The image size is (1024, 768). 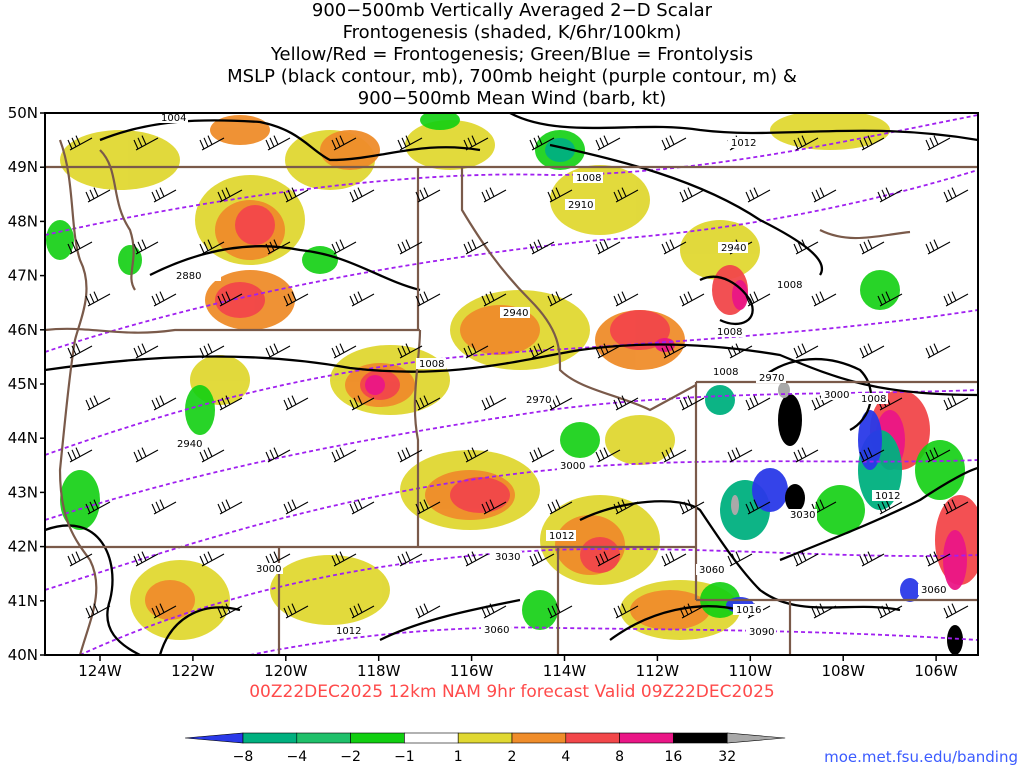 What do you see at coordinates (565, 671) in the screenshot?
I see `lon-label: 114W` at bounding box center [565, 671].